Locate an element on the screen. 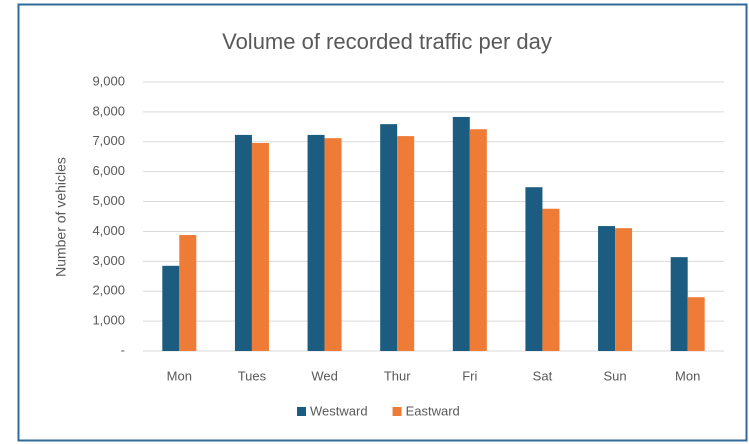  y-tick-label: 2,000 is located at coordinates (108, 290).